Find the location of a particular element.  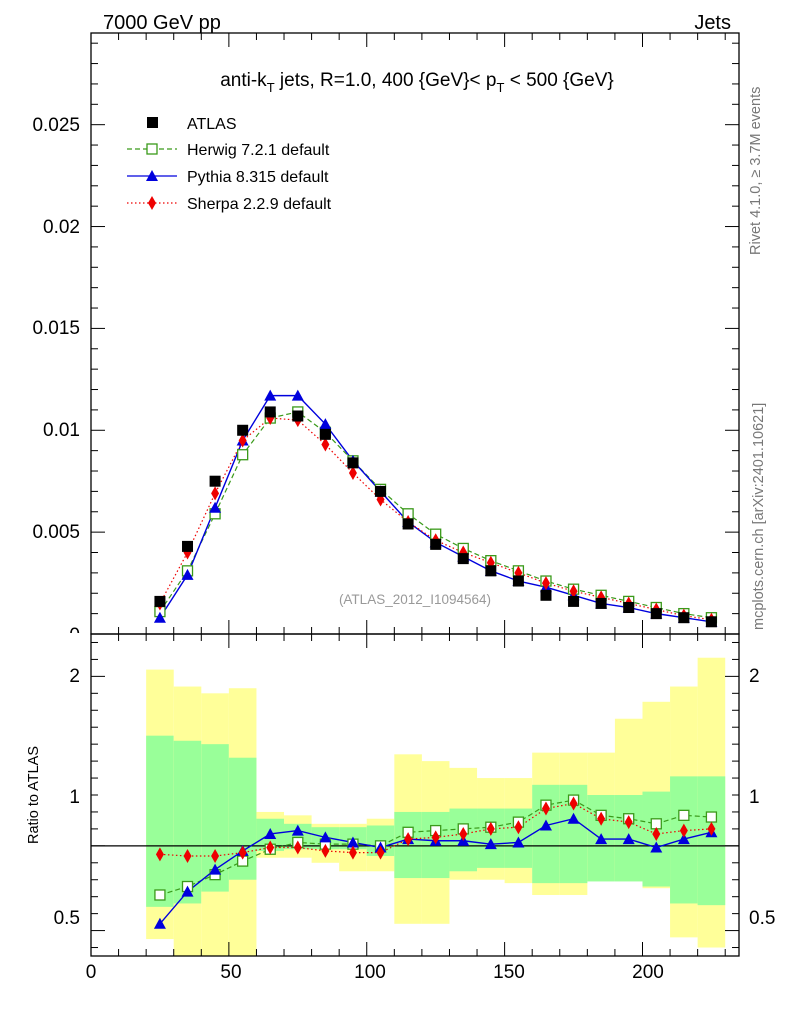

legend-entry-pythia: Pythia 8.315 default is located at coordinates (228, 177).